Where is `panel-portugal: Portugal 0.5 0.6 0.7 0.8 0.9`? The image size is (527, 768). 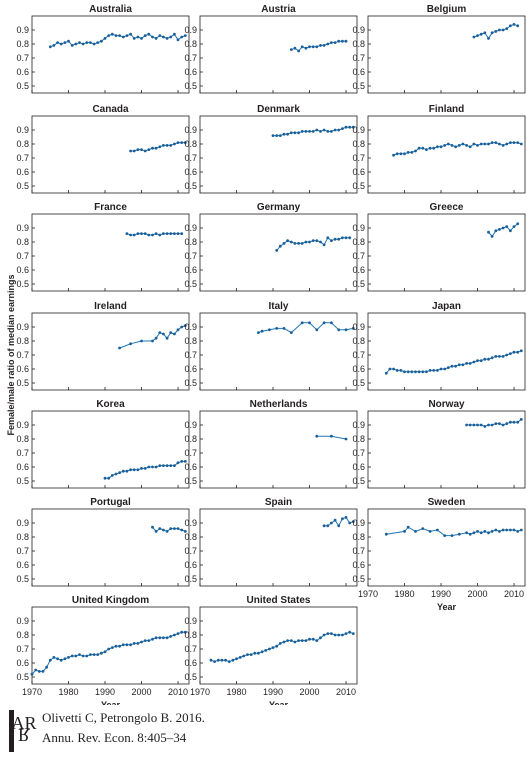
panel-portugal: Portugal 0.5 0.6 0.7 0.8 0.9 is located at coordinates (103, 542).